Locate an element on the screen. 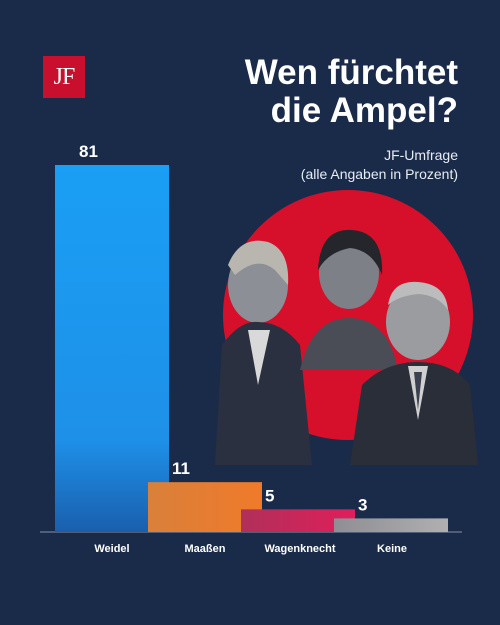  category-label-weidel: Weidel is located at coordinates (111, 549).